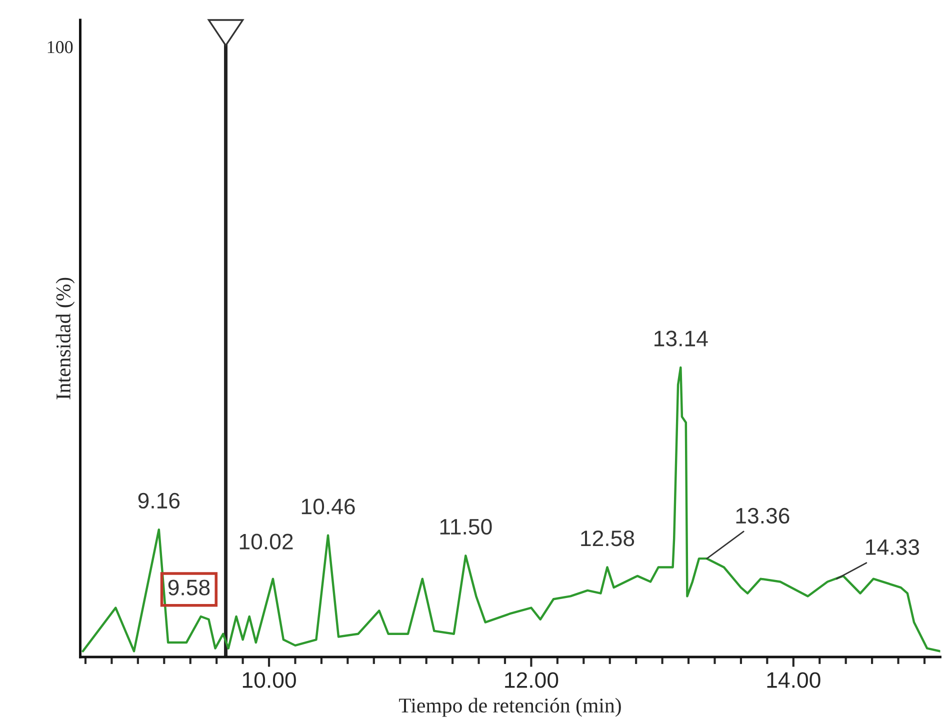 This screenshot has height=728, width=944. Describe the element at coordinates (269, 680) in the screenshot. I see `x-tick-label: 10.00` at that location.